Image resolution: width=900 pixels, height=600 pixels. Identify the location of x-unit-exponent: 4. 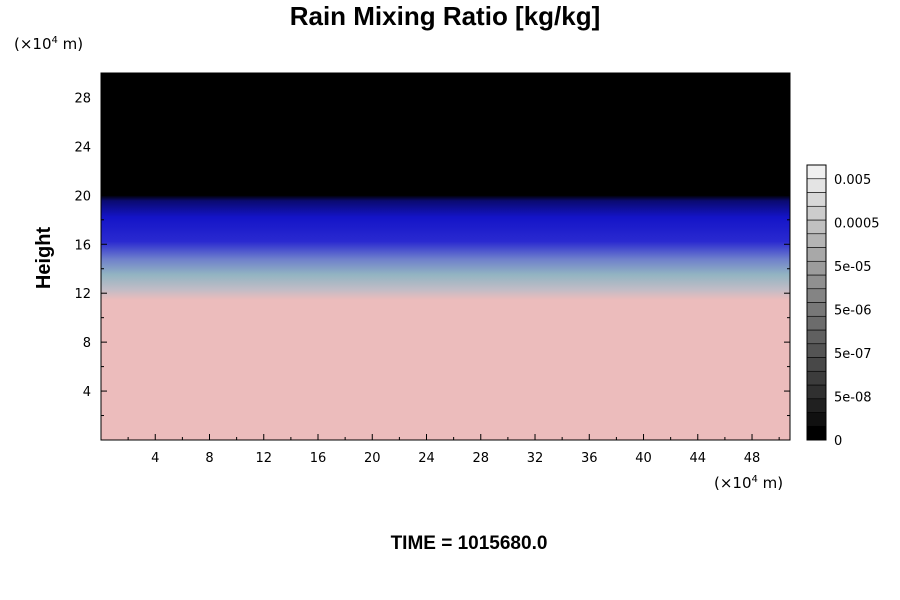
(755, 479).